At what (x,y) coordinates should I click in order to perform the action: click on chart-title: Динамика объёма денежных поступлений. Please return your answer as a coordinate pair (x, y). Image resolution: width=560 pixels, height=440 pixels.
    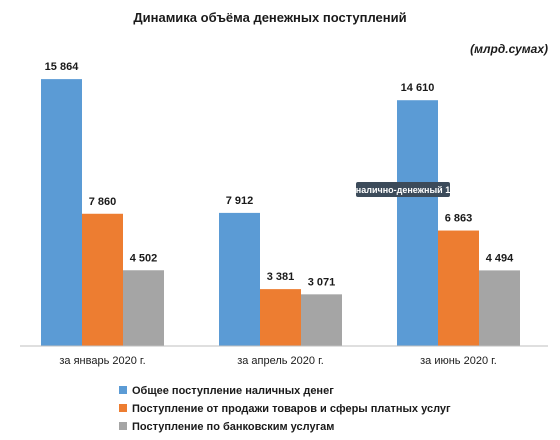
    Looking at the image, I should click on (269, 17).